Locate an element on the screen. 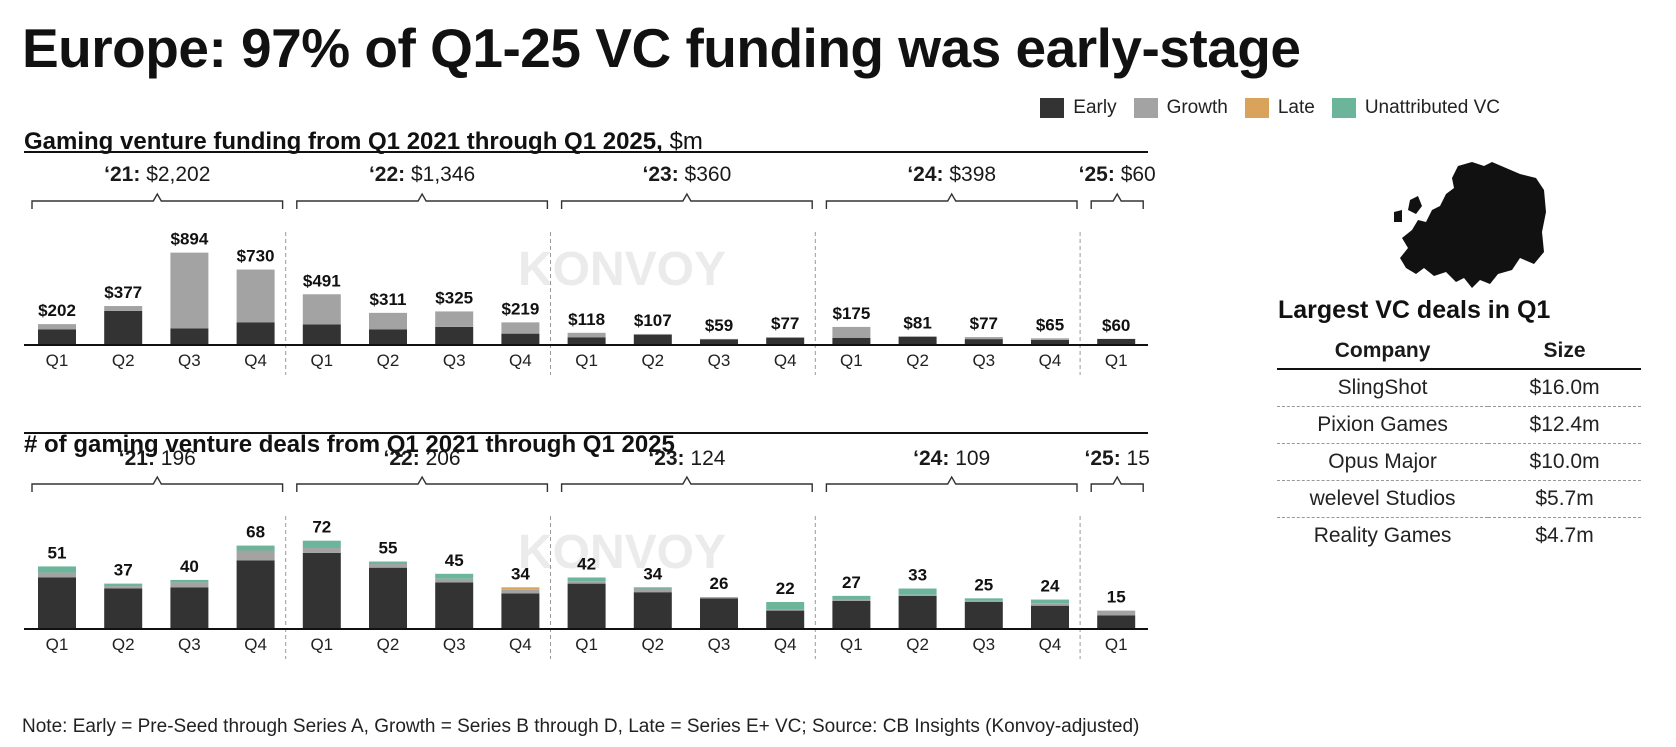  data-label: 37 is located at coordinates (123, 570).